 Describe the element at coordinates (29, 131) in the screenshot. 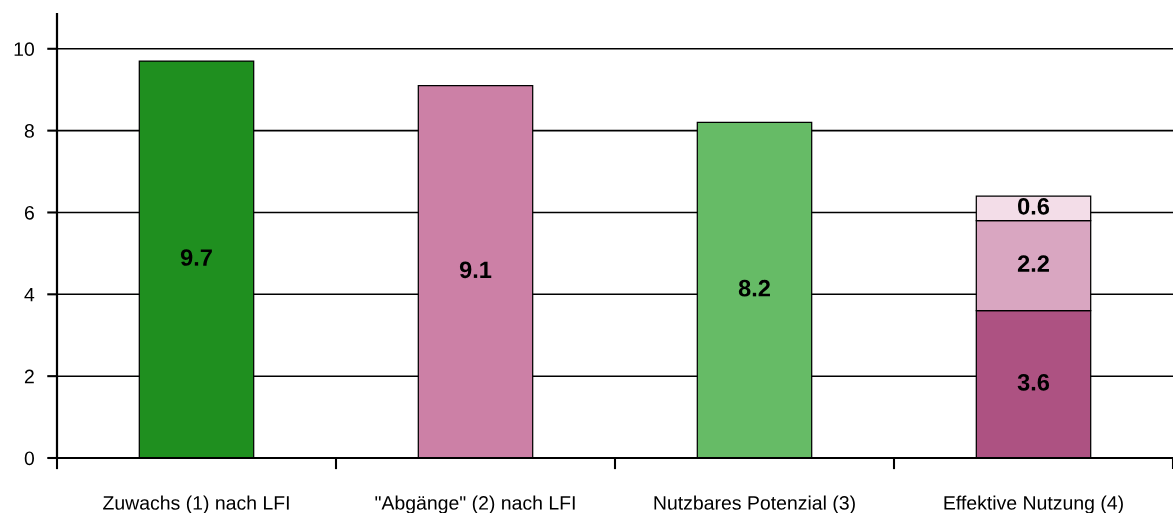

I see `y-tick-label: 8` at that location.